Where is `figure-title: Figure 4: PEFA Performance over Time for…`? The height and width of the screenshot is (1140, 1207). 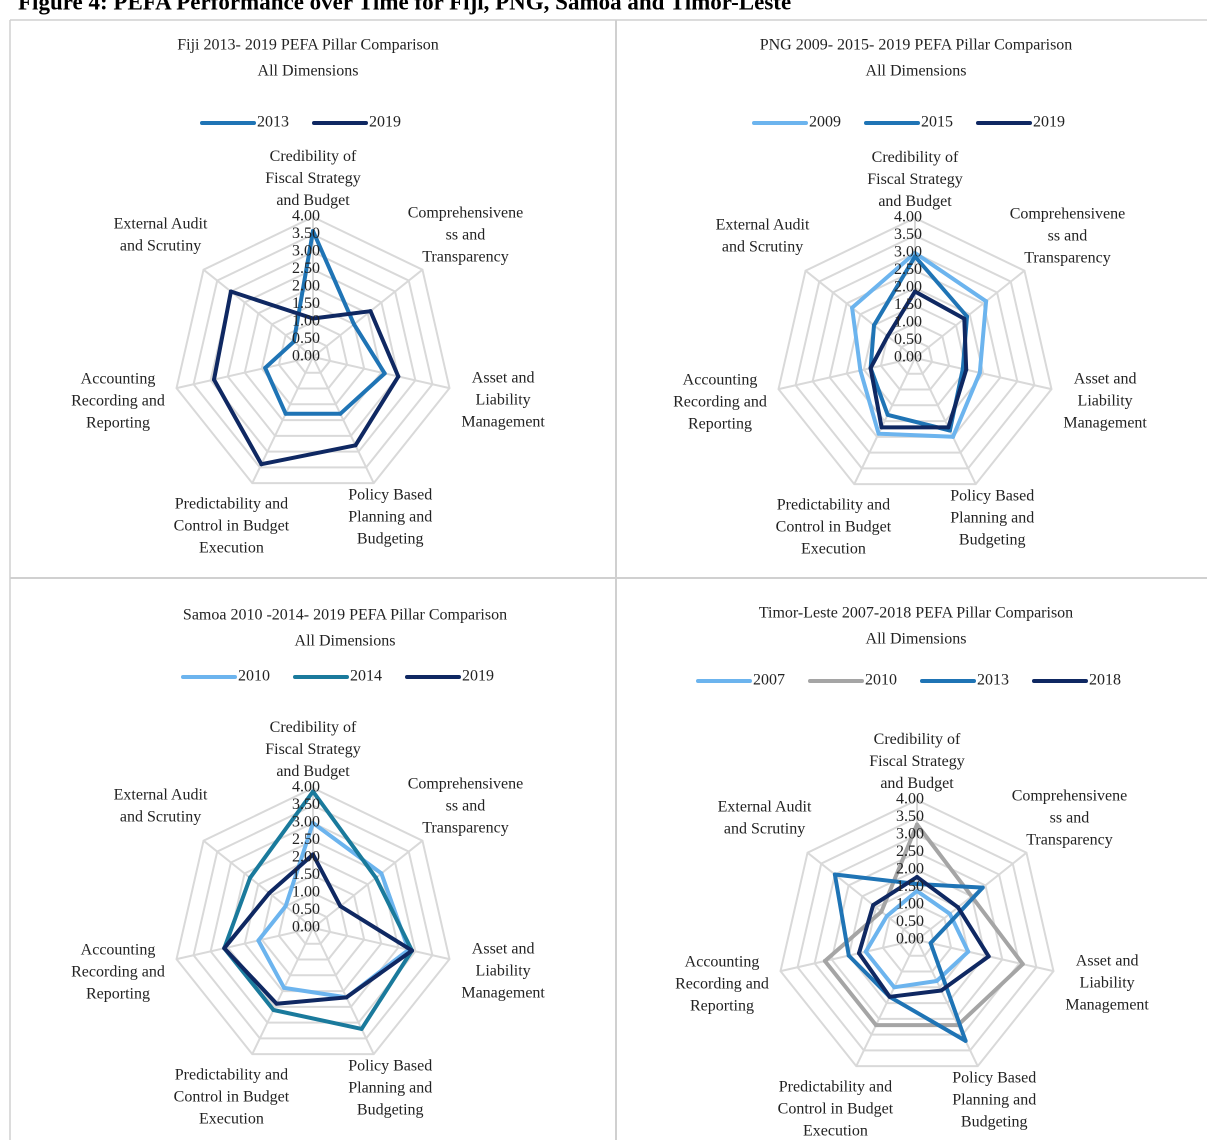 figure-title: Figure 4: PEFA Performance over Time for… is located at coordinates (404, 7).